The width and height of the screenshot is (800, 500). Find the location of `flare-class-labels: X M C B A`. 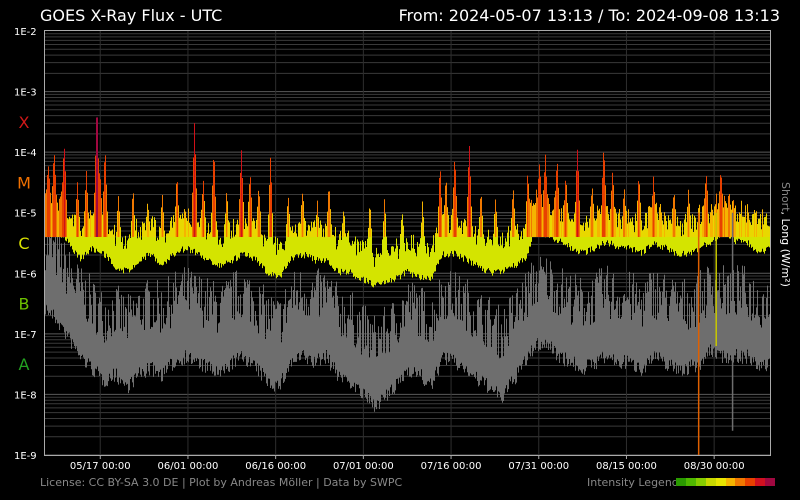

flare-class-labels: X M C B A is located at coordinates (24, 243).